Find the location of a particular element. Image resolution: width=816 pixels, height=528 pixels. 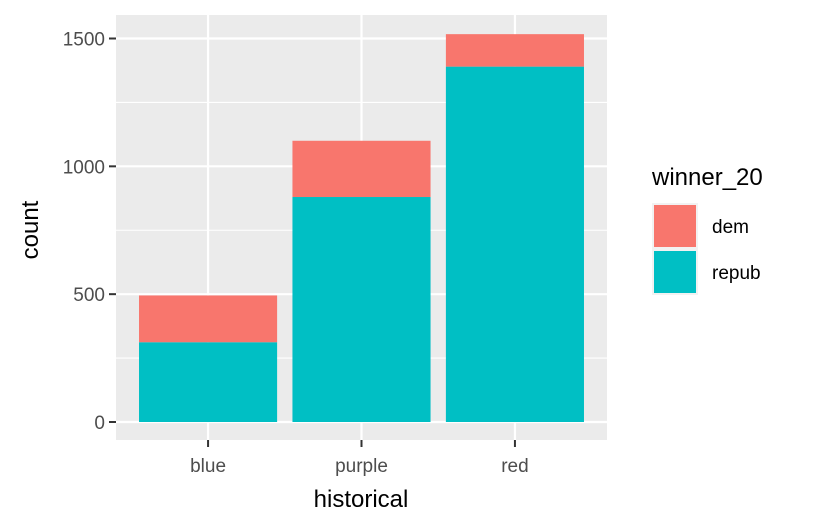

y-axis: 0 500 1000 1500 is located at coordinates (89, 232).